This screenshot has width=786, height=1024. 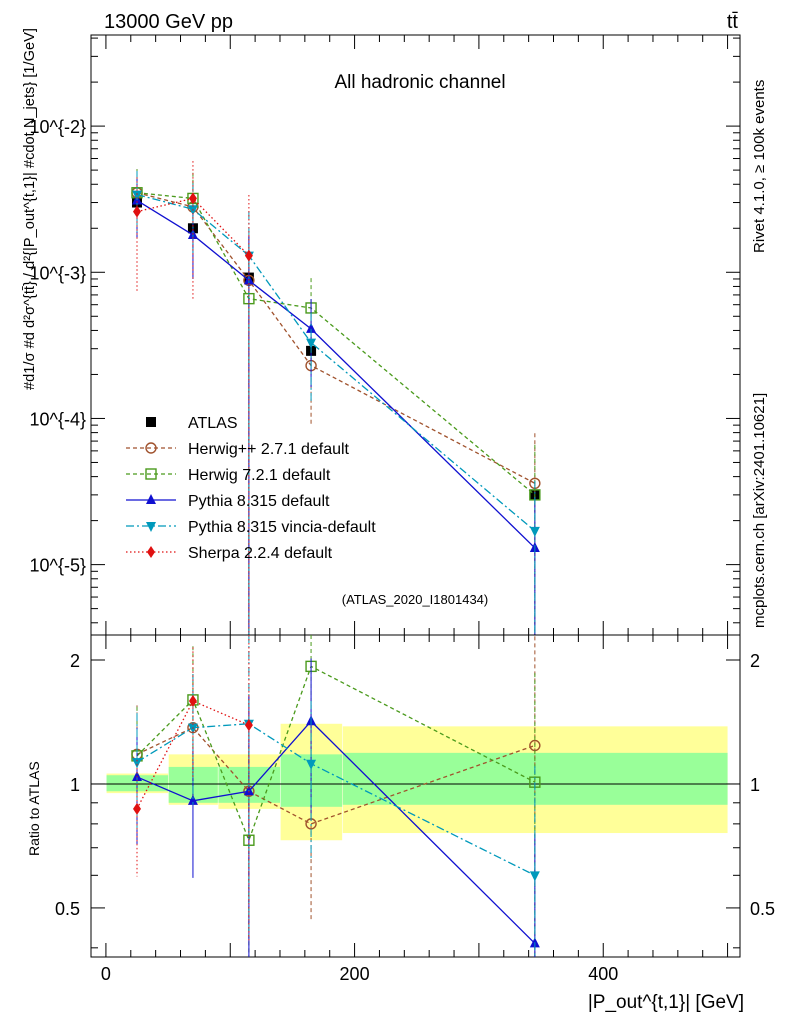 What do you see at coordinates (759, 166) in the screenshot?
I see `side-rivet: Rivet 4.1.0, ≥ 100k events` at bounding box center [759, 166].